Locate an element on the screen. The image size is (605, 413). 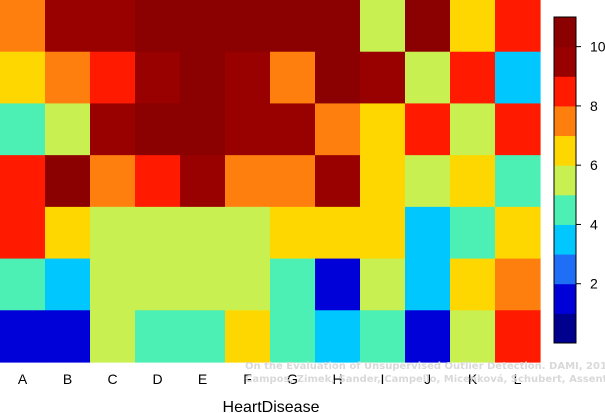
x-tick-labels: A B C D E F G H I J K L is located at coordinates (270, 379).